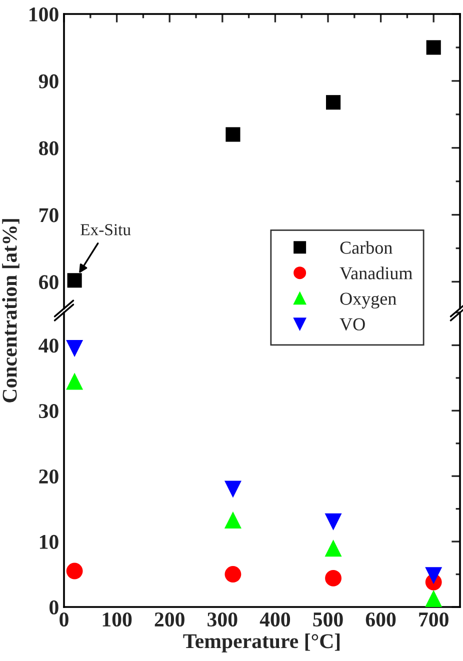 The image size is (463, 661). What do you see at coordinates (48, 148) in the screenshot?
I see `y-tick-label: 80` at bounding box center [48, 148].